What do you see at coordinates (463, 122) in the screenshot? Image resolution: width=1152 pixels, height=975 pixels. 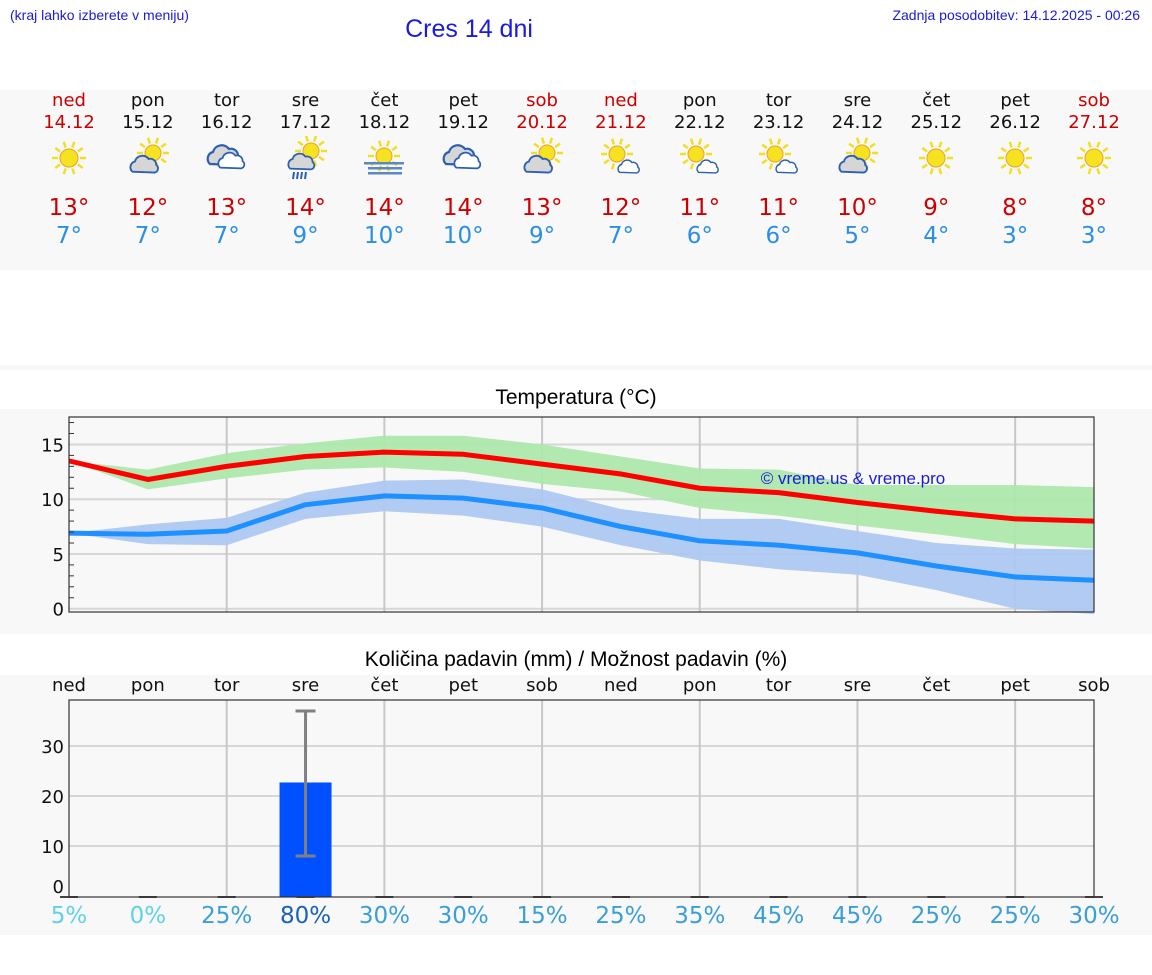 I see `day-date: 19.12` at bounding box center [463, 122].